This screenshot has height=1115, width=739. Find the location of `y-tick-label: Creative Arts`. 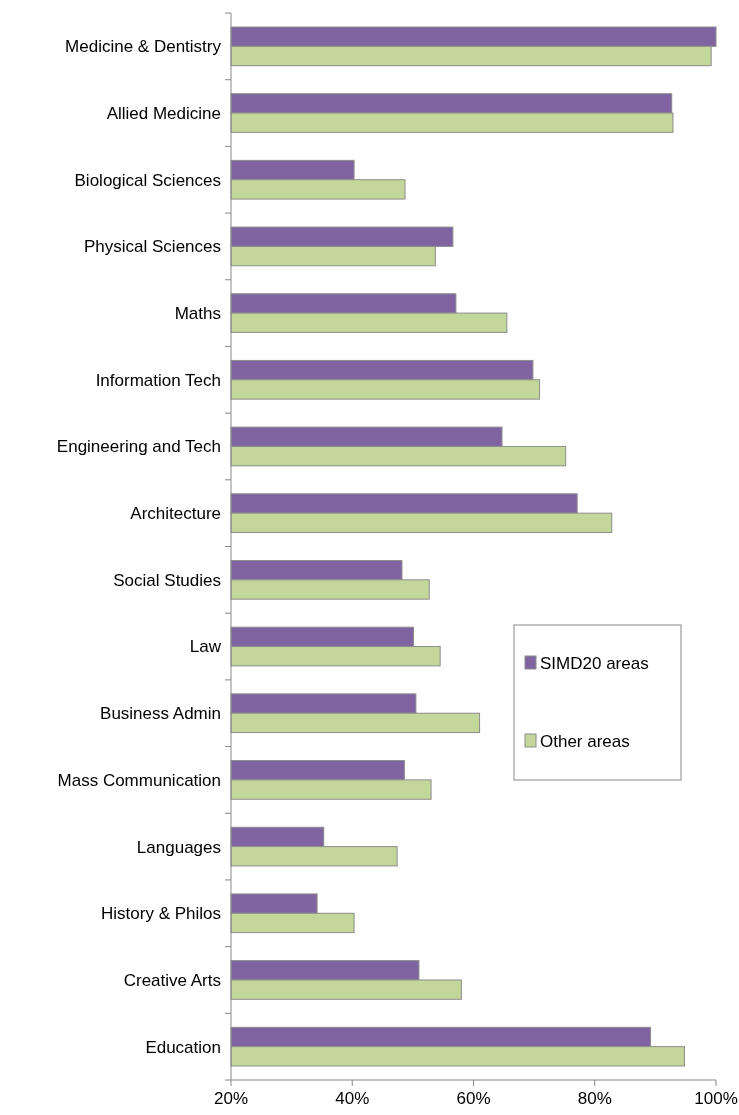

y-tick-label: Creative Arts is located at coordinates (172, 980).